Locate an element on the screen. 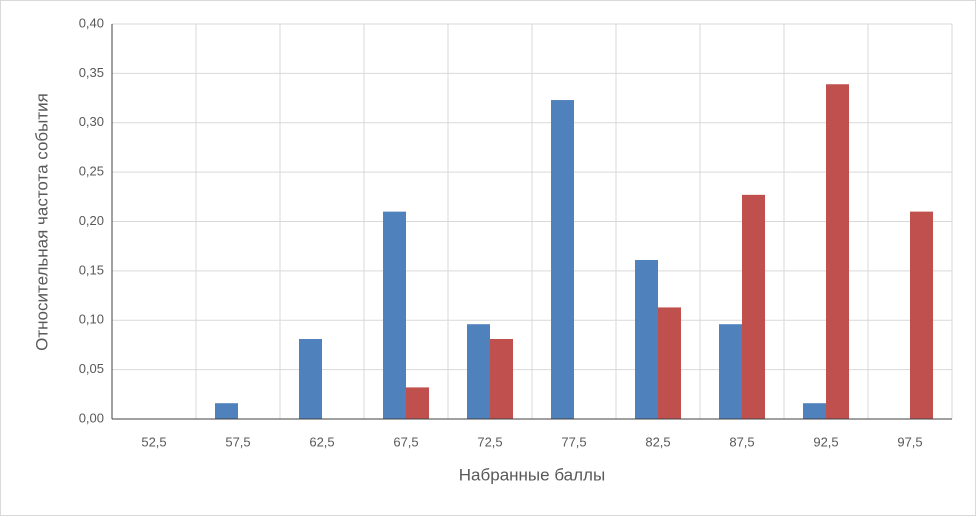  x-tick-label: 57,5 is located at coordinates (237, 441).